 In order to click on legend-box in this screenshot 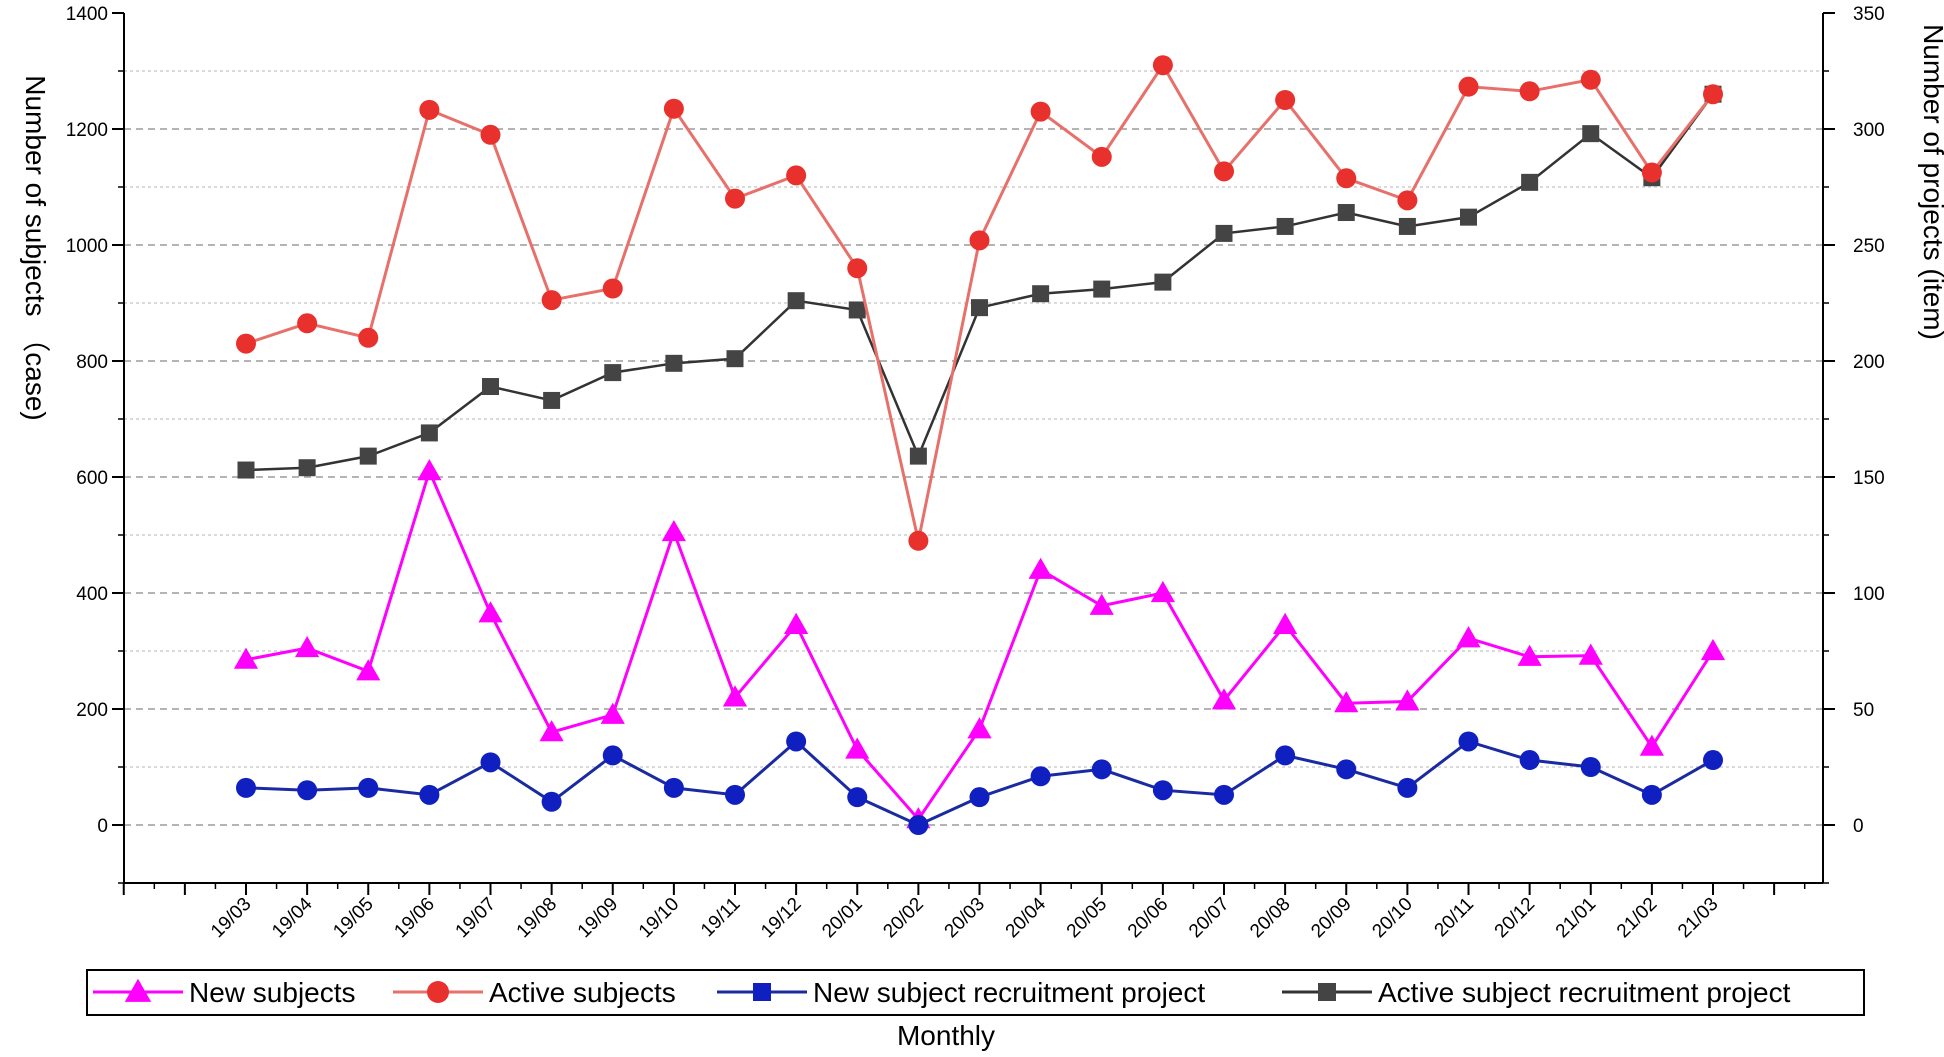, I will do `click(975, 992)`.